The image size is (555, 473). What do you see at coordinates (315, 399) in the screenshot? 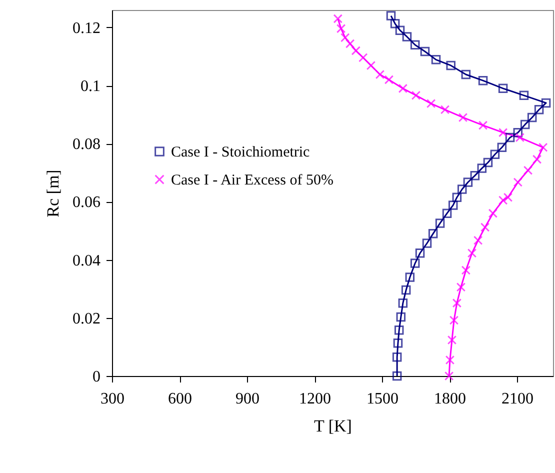
I see `x-tick-label: 1200` at bounding box center [315, 399].